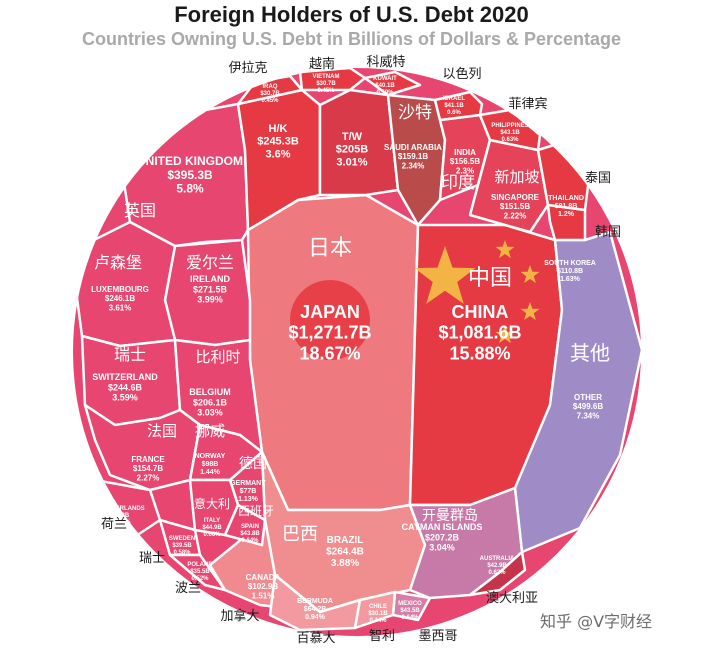 The image size is (703, 650). Describe the element at coordinates (326, 91) in the screenshot. I see `label-vietnam-pct: 0.45%` at that location.